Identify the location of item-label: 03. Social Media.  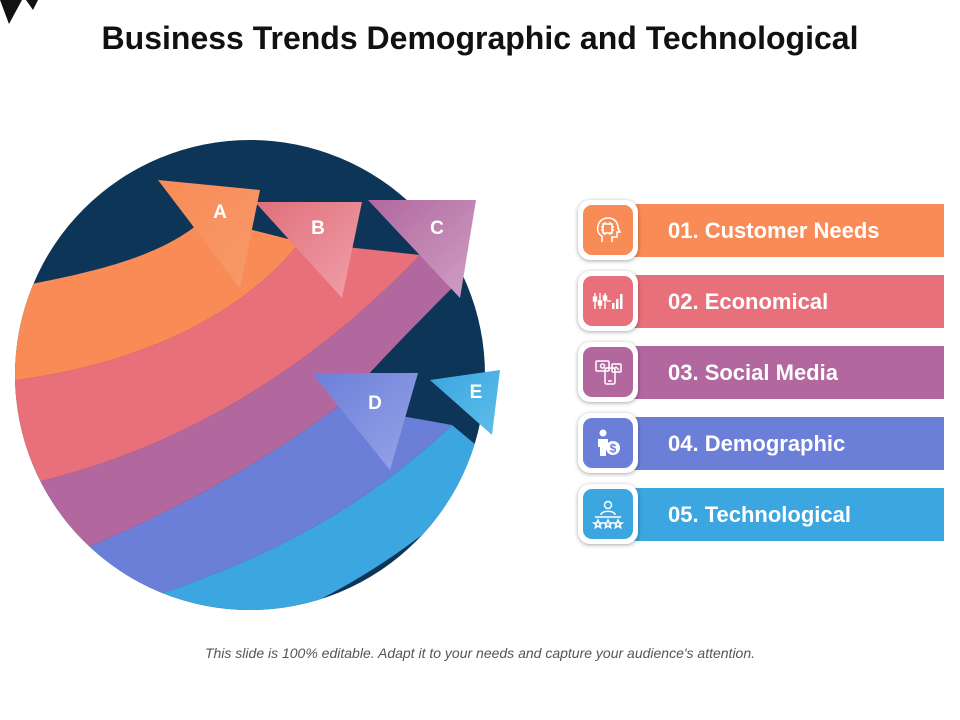
(753, 372).